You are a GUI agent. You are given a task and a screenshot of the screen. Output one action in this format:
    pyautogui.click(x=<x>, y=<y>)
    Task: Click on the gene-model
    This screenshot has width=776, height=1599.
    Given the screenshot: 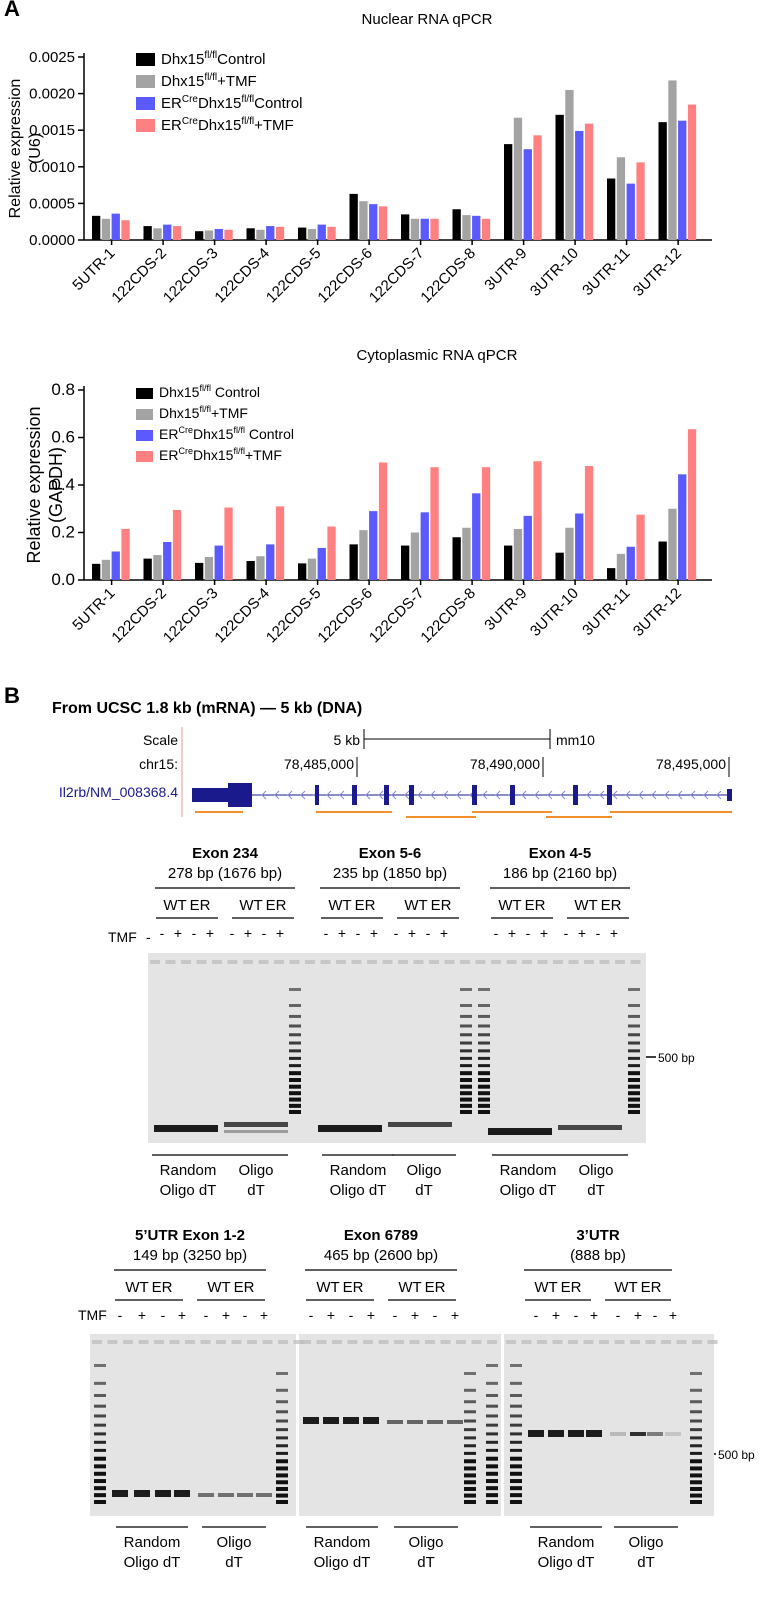 What is the action you would take?
    pyautogui.click(x=462, y=795)
    